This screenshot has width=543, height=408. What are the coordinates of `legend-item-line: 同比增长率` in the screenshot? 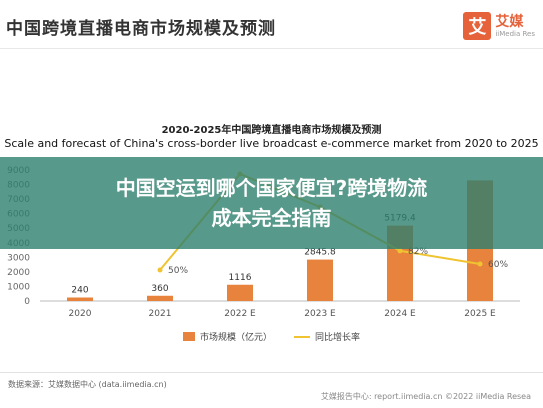 It's located at (327, 336).